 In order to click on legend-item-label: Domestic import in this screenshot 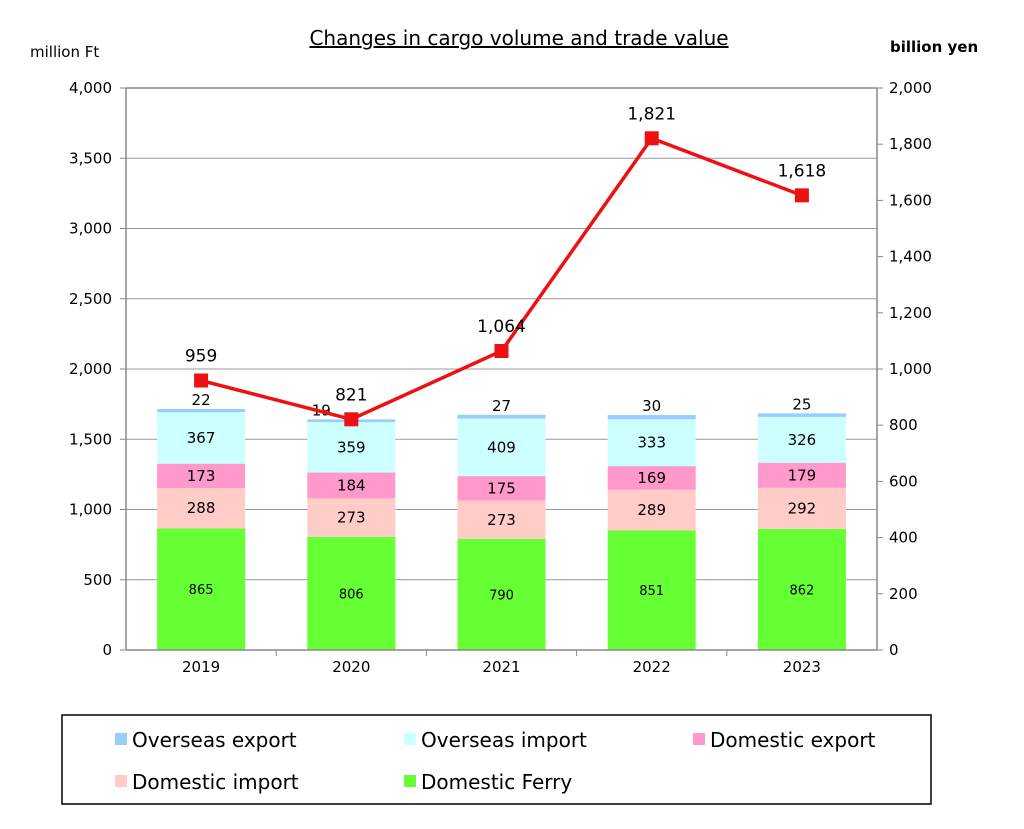, I will do `click(215, 782)`.